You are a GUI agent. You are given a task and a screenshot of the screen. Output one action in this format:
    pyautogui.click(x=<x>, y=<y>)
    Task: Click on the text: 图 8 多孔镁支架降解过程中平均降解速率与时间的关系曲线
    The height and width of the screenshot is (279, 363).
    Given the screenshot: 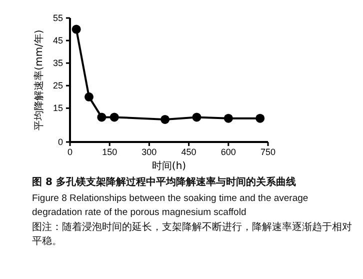 What is the action you would take?
    pyautogui.click(x=164, y=183)
    